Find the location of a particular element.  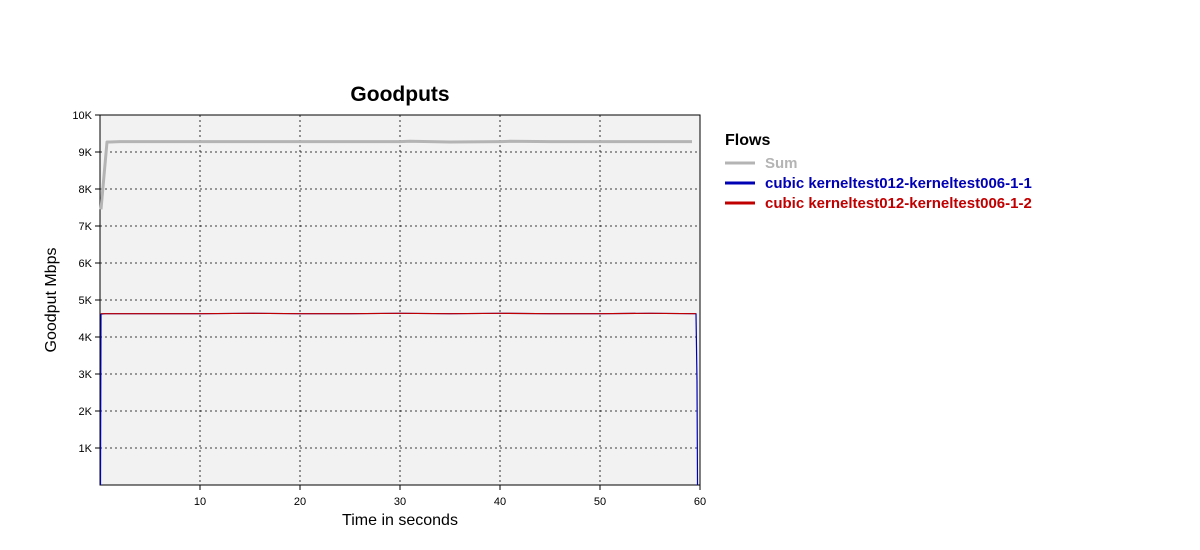

y-tick-label: 2K is located at coordinates (86, 412).